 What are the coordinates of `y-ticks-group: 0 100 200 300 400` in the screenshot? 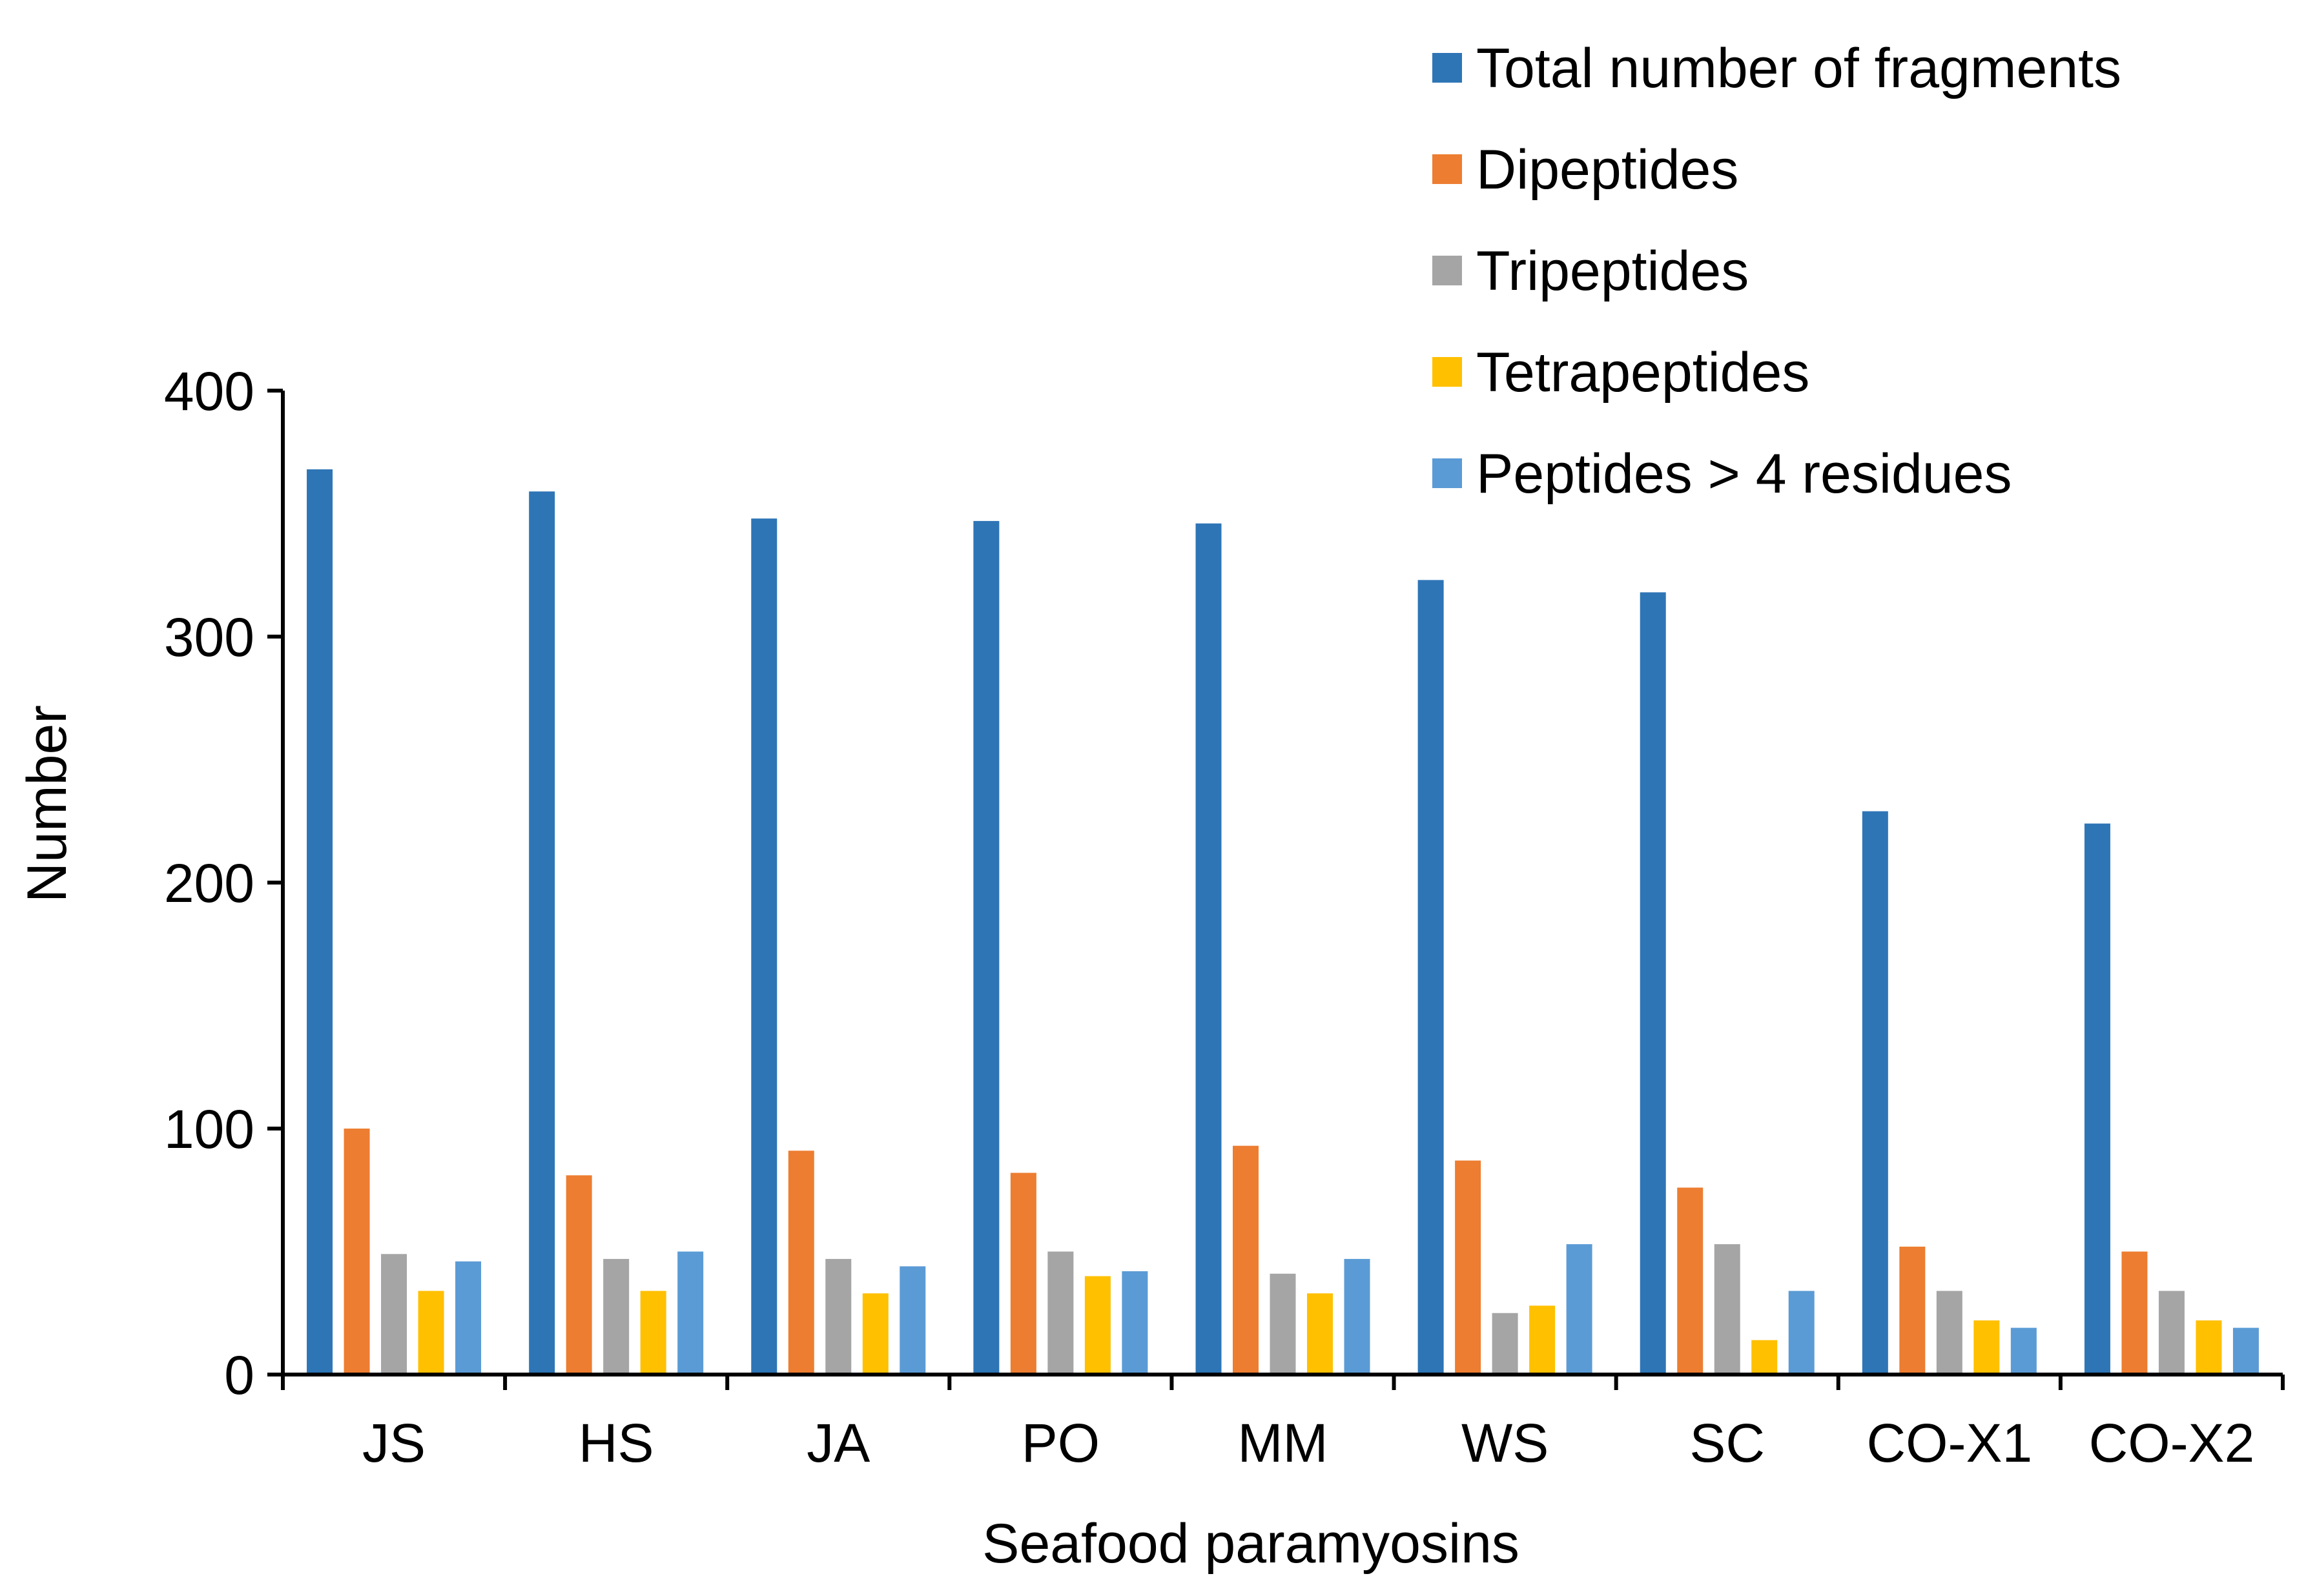 It's located at (223, 884).